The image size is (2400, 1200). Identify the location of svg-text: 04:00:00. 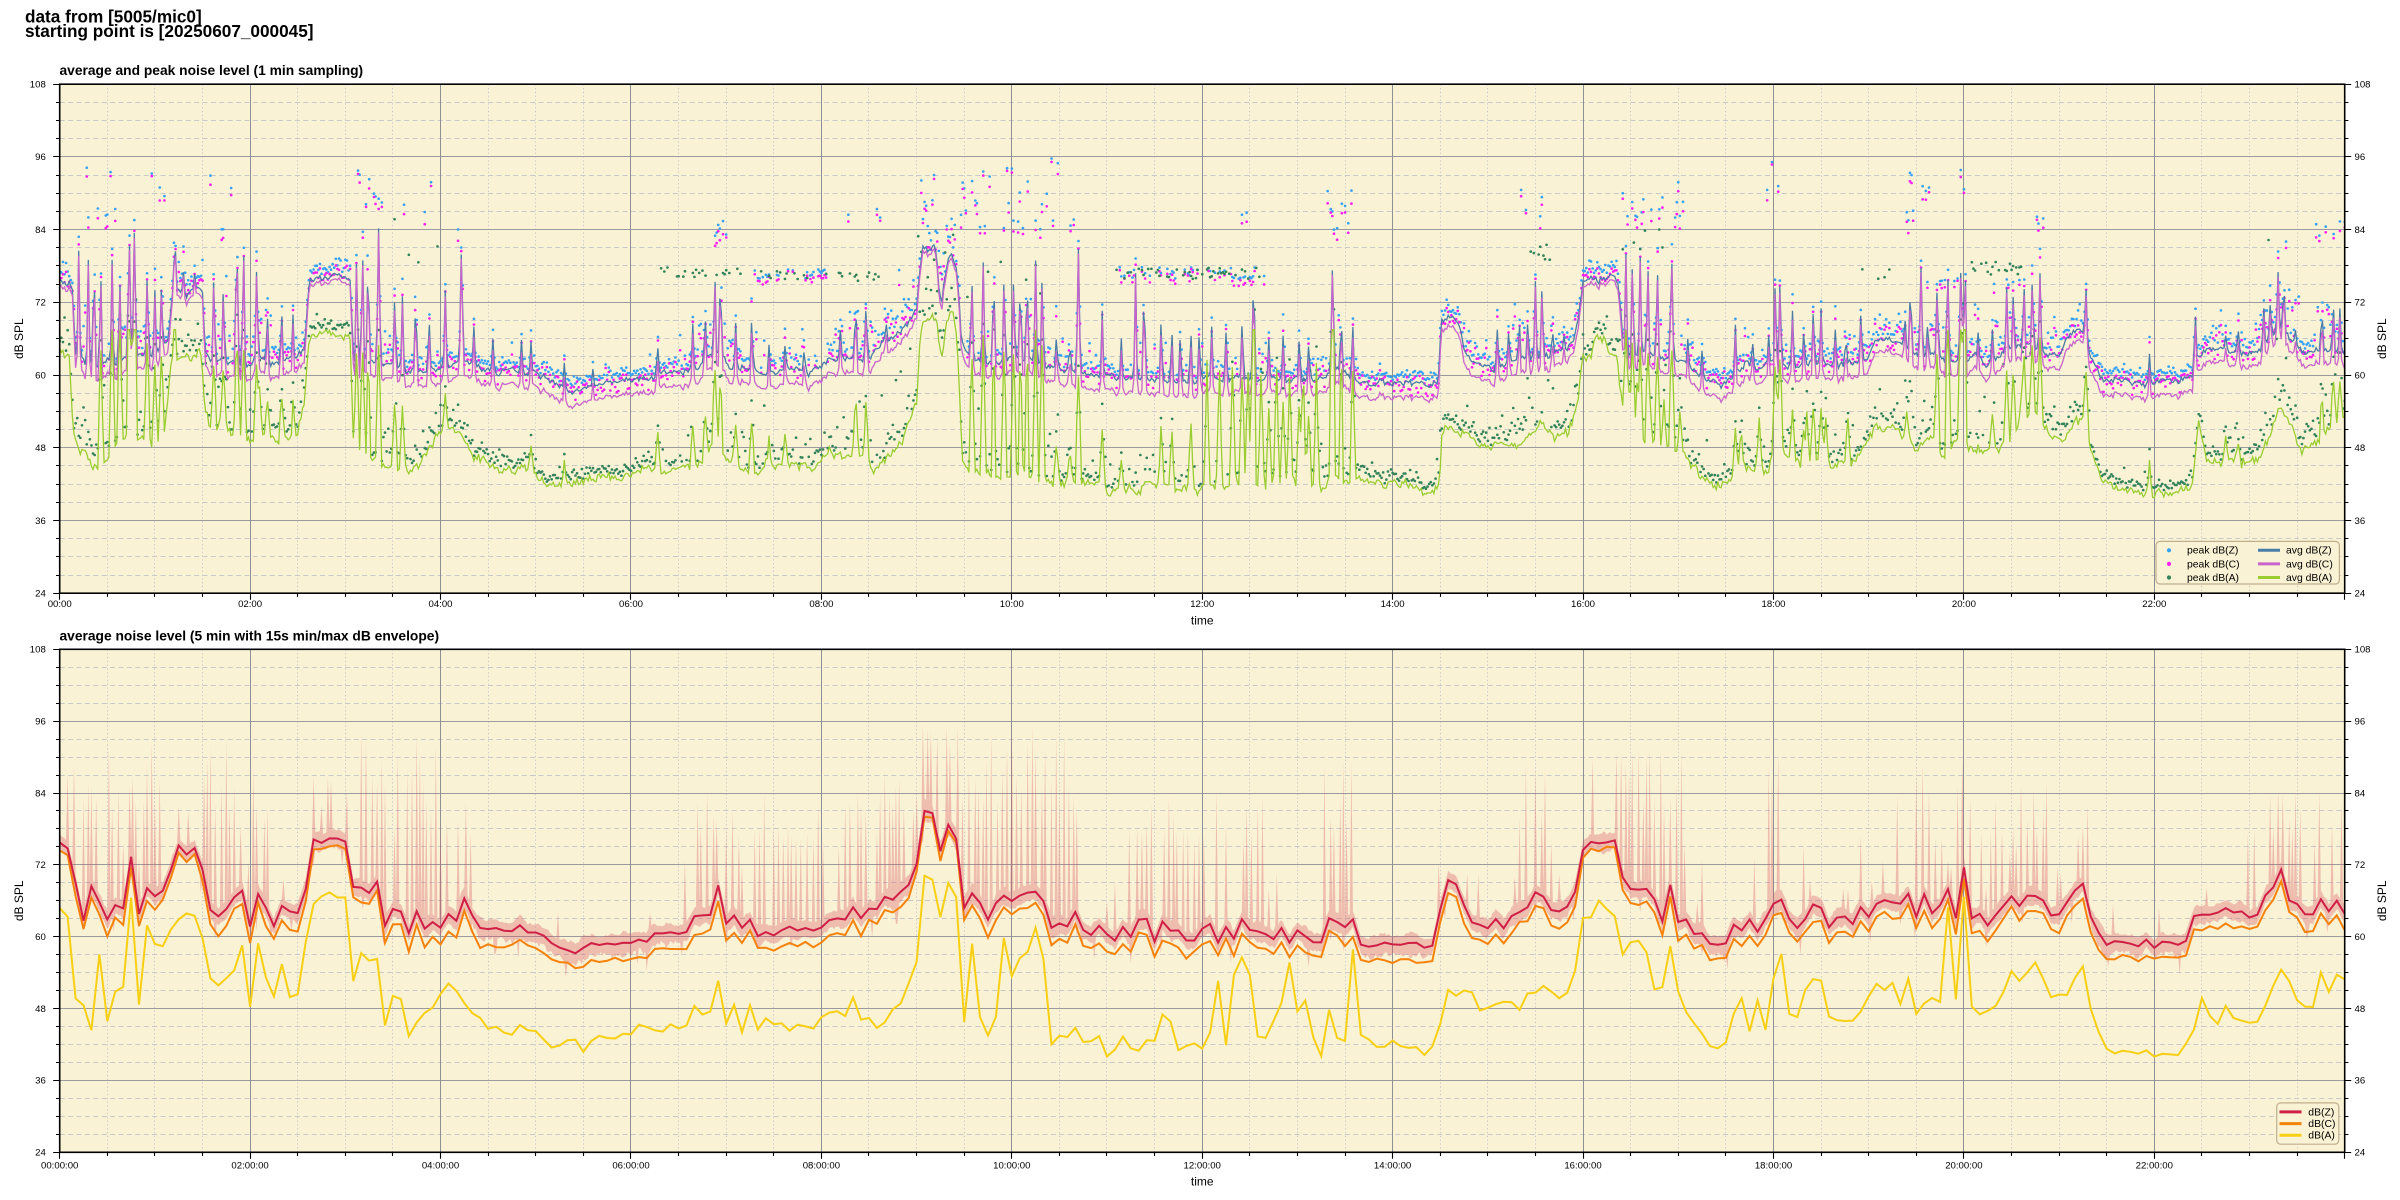
(440, 1166).